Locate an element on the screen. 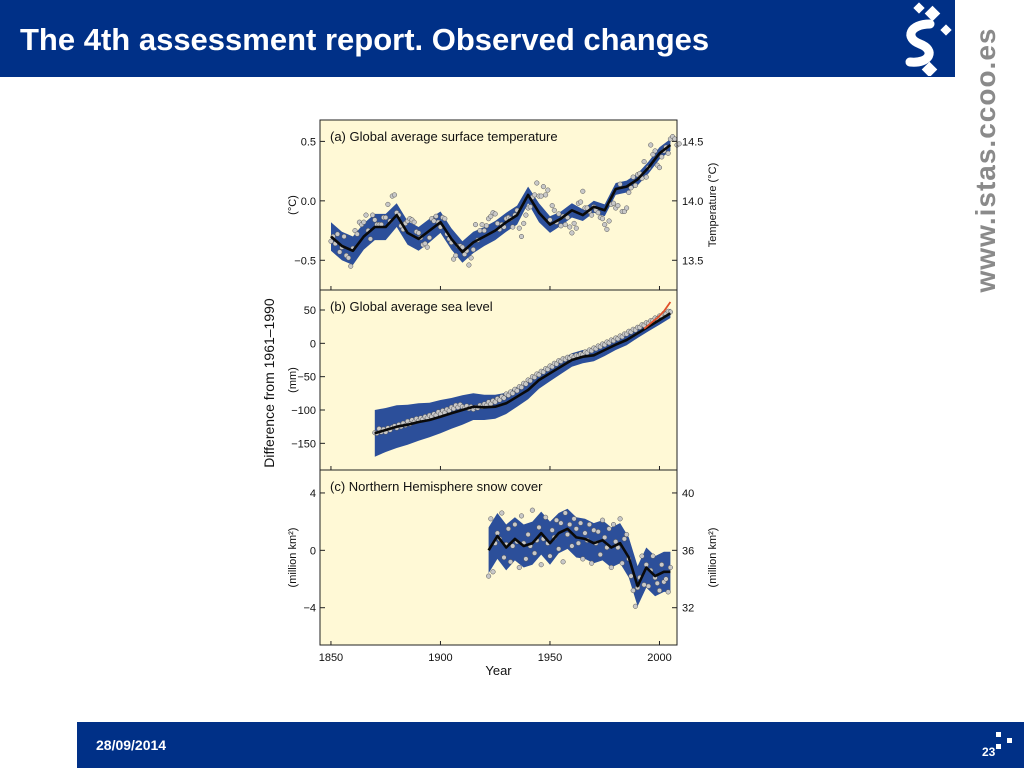 This screenshot has height=768, width=1024. plot-frame-snow_cover is located at coordinates (498, 557).